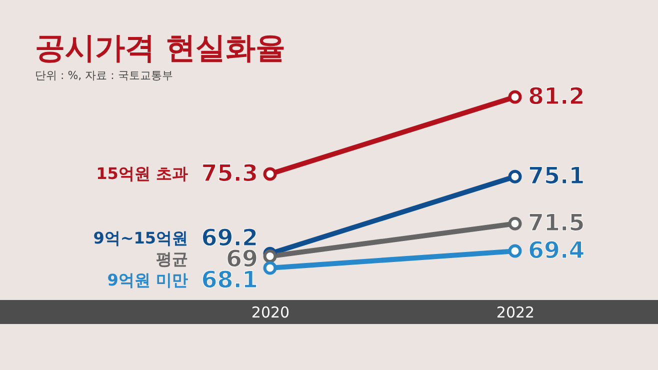 Image resolution: width=658 pixels, height=370 pixels. What do you see at coordinates (229, 280) in the screenshot?
I see `data-label: 68.1` at bounding box center [229, 280].